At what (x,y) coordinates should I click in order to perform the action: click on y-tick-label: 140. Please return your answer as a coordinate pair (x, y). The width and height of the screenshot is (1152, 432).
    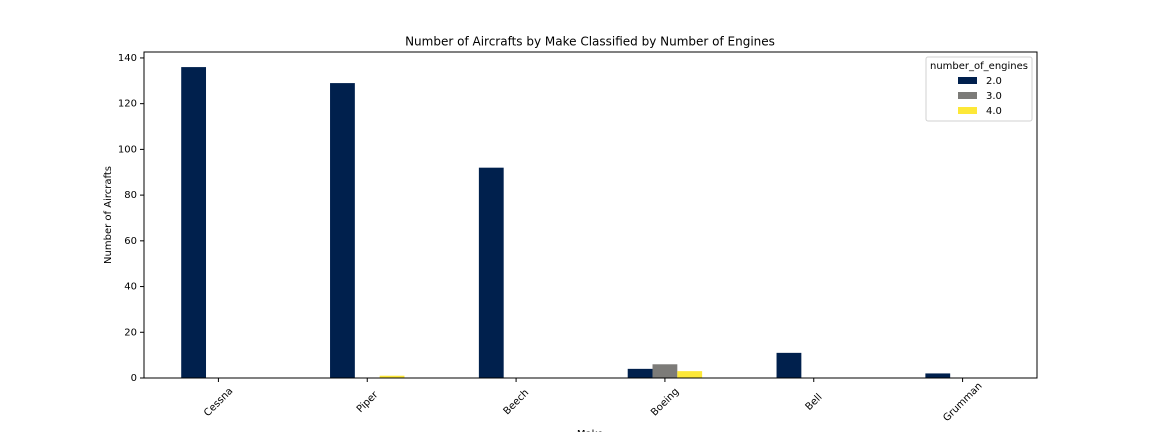
    Looking at the image, I should click on (127, 58).